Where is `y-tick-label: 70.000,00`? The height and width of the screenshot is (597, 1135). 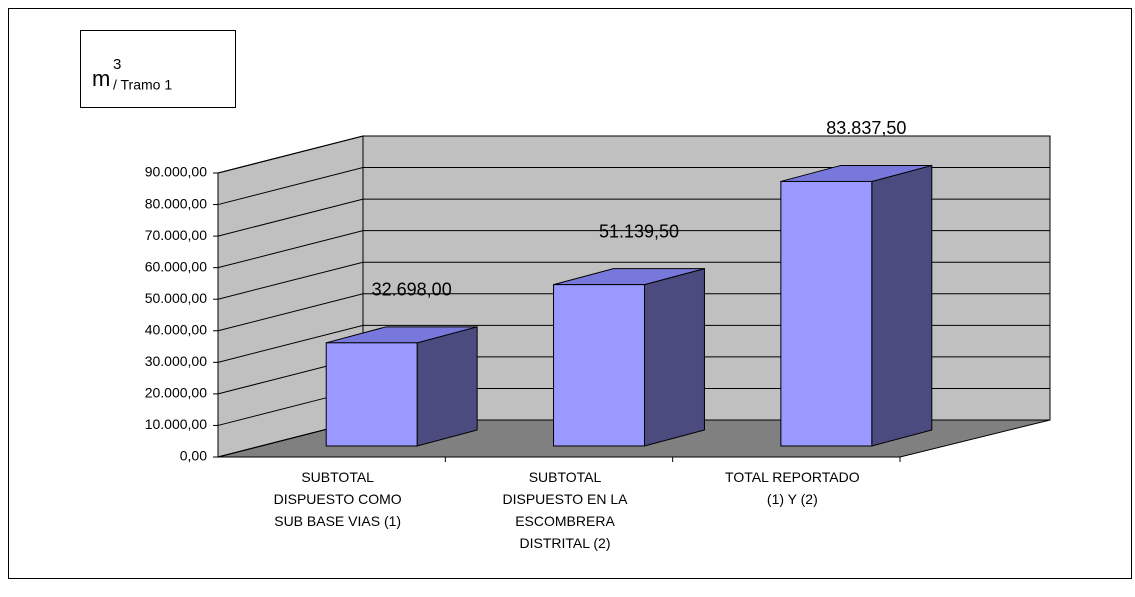 y-tick-label: 70.000,00 is located at coordinates (176, 235).